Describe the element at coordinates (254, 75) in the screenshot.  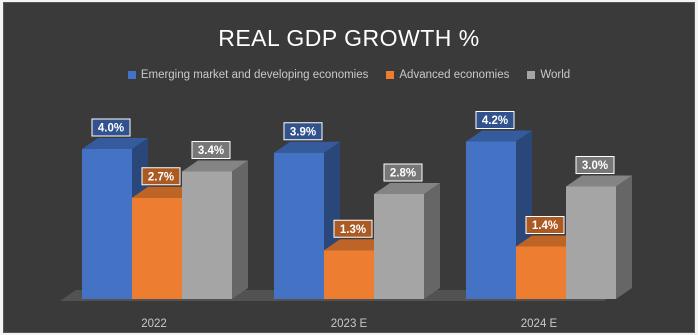
I see `legend-label-emerging: Emerging market and developing economies` at that location.